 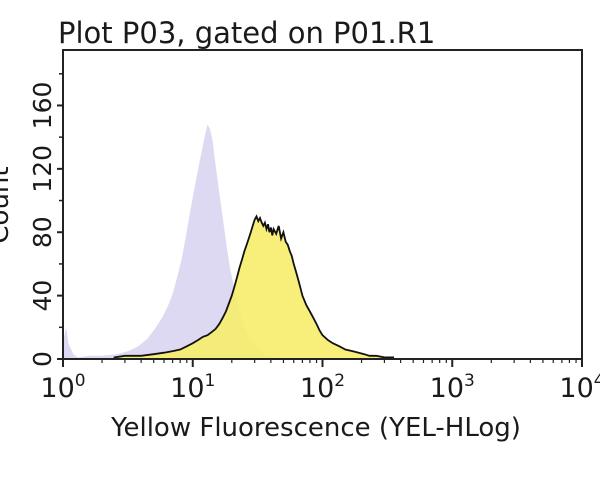 I want to click on x-axis-label: Yellow Fluorescence (YEL-HLog), so click(x=315, y=428).